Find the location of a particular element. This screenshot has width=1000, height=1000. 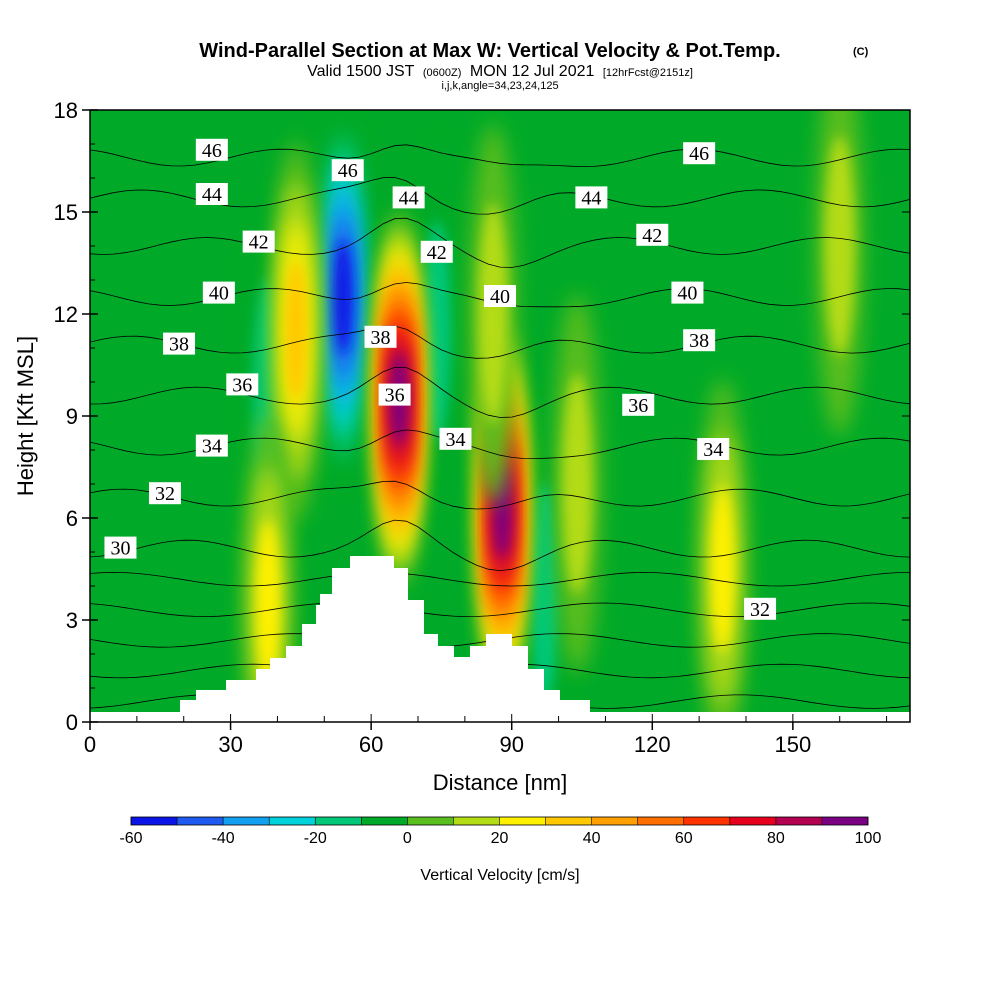

colorbar-tick-label: 60 is located at coordinates (684, 838).